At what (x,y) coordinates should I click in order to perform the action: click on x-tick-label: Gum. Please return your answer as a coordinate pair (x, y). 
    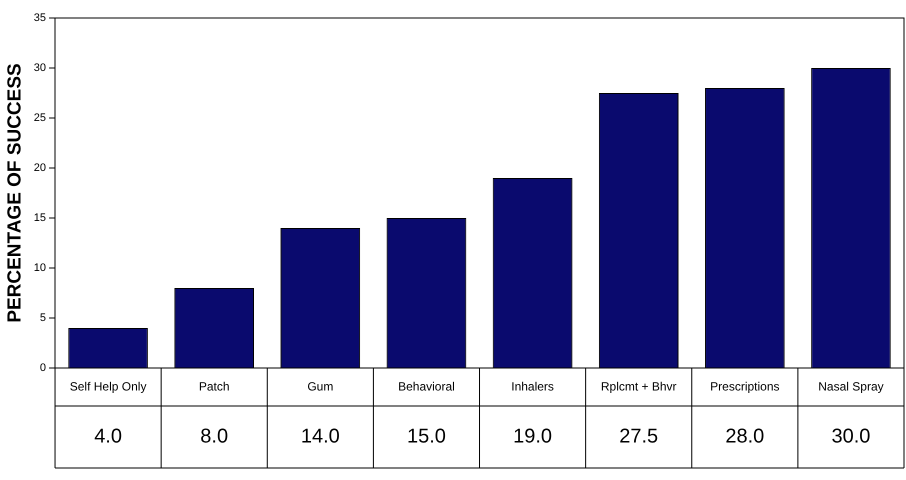
    Looking at the image, I should click on (320, 386).